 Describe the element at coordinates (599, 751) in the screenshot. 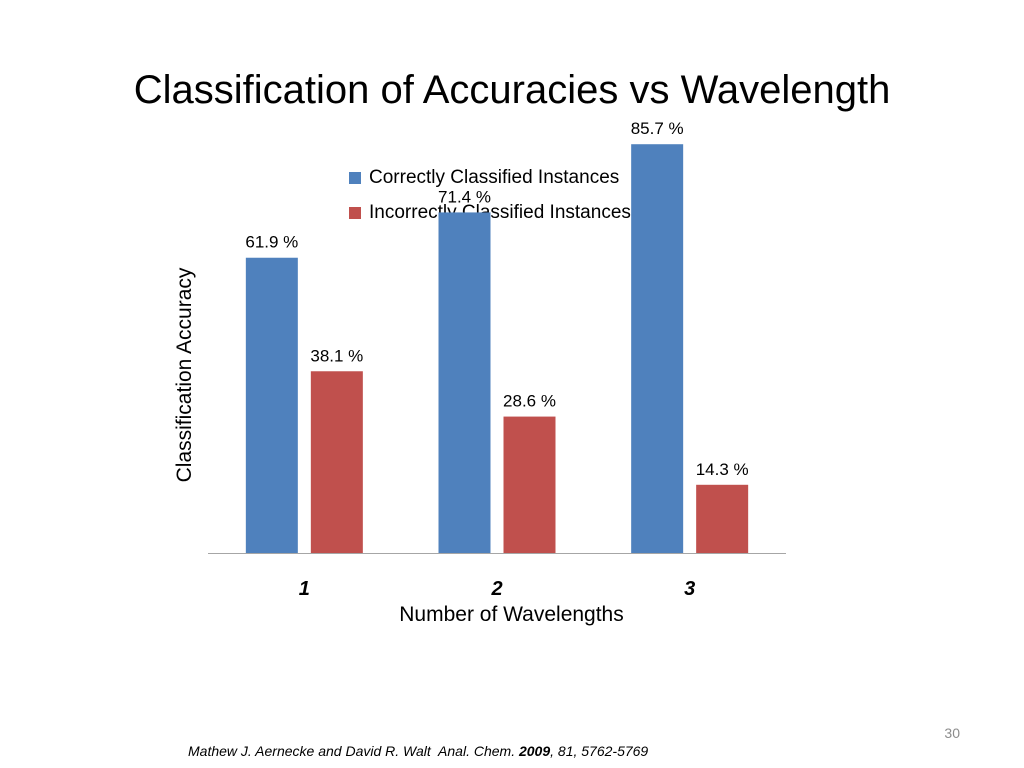

I see `citation-details: , 81, 5762-5769` at that location.